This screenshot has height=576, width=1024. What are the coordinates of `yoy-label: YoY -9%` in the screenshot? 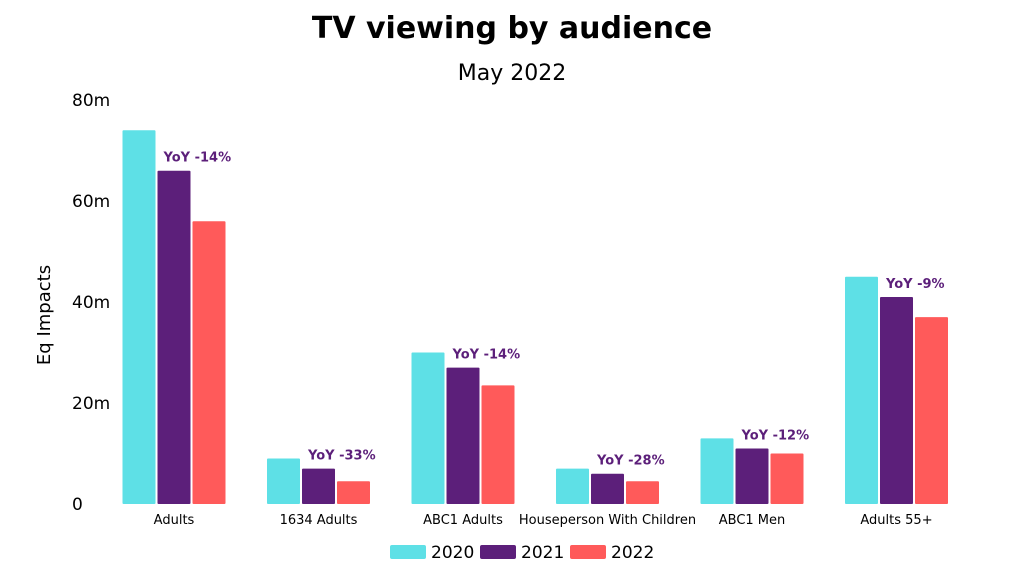 It's located at (915, 284).